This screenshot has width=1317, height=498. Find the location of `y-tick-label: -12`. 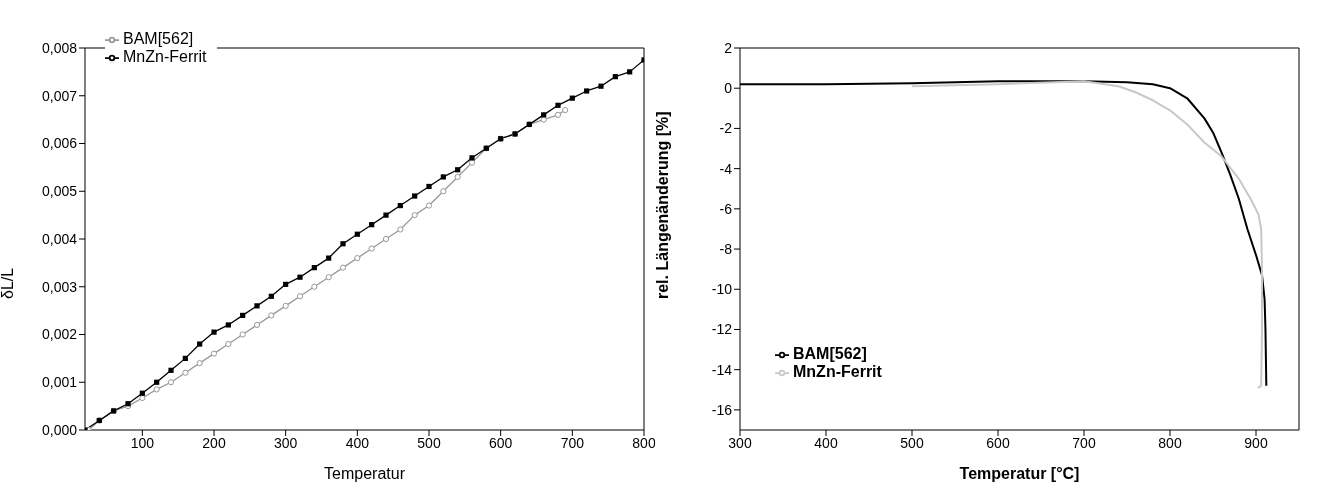

y-tick-label: -12 is located at coordinates (722, 329).